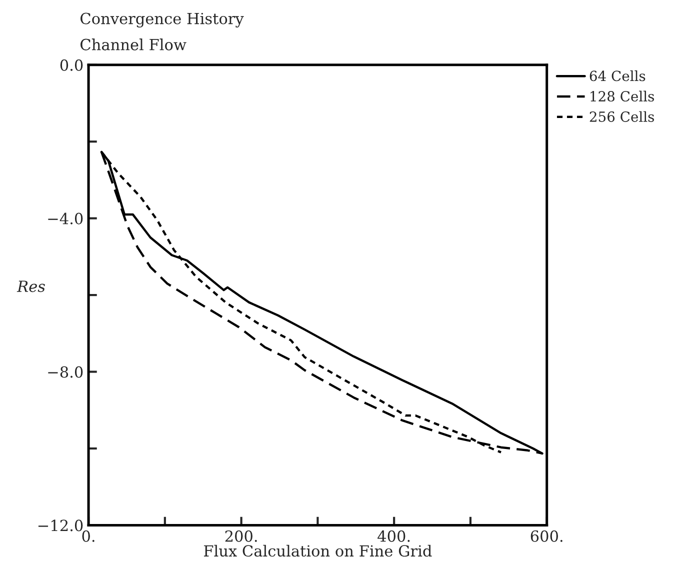 The image size is (681, 574). Describe the element at coordinates (622, 96) in the screenshot. I see `legend-label: 128 Cells` at that location.